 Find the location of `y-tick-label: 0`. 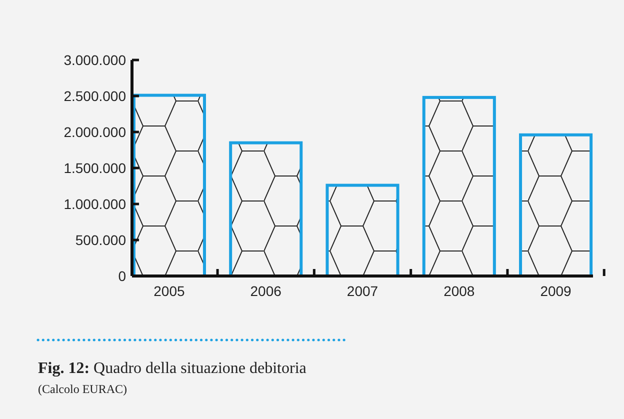

y-tick-label: 0 is located at coordinates (122, 276).